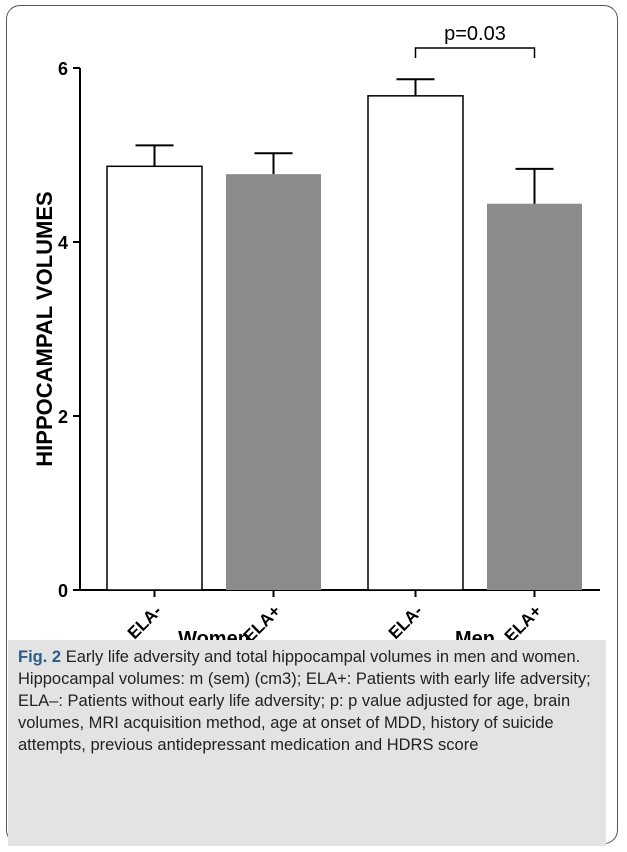 The image size is (627, 852). I want to click on group-label: Women, so click(214, 634).